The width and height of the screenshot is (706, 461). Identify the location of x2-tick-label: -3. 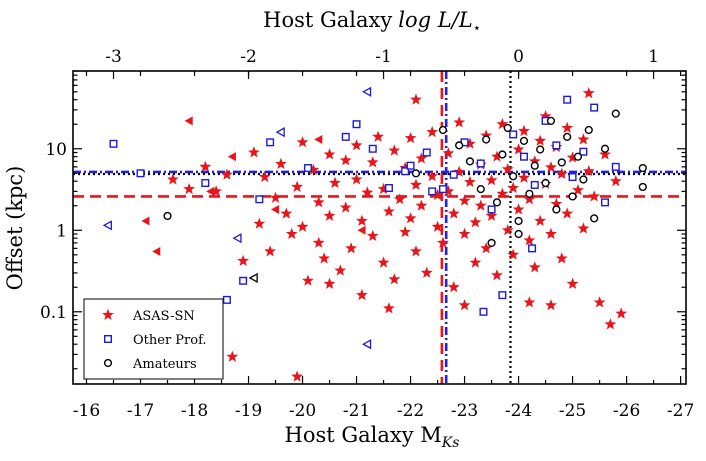
(113, 57).